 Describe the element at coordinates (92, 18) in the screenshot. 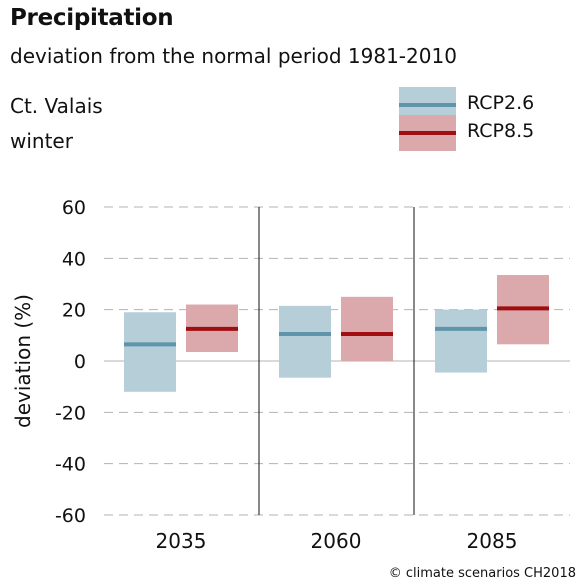

I see `chart-title: Precipitation` at that location.